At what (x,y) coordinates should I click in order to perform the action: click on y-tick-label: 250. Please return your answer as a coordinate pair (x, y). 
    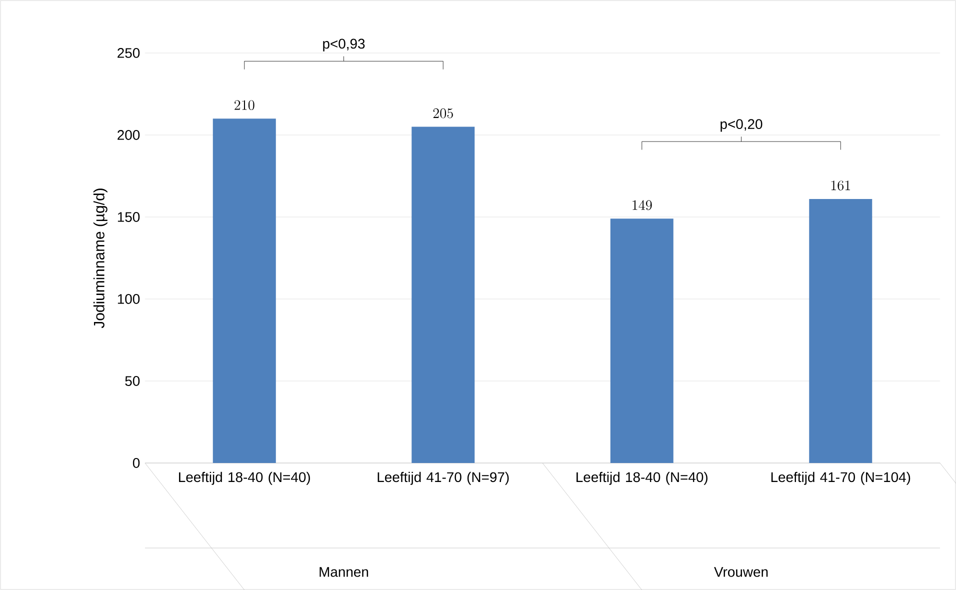
    Looking at the image, I should click on (129, 53).